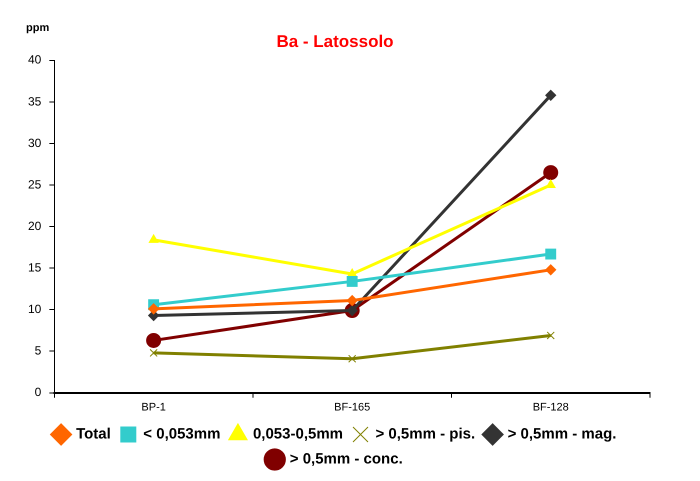 The width and height of the screenshot is (700, 481). Describe the element at coordinates (35, 101) in the screenshot. I see `y-tick-label: 35` at that location.